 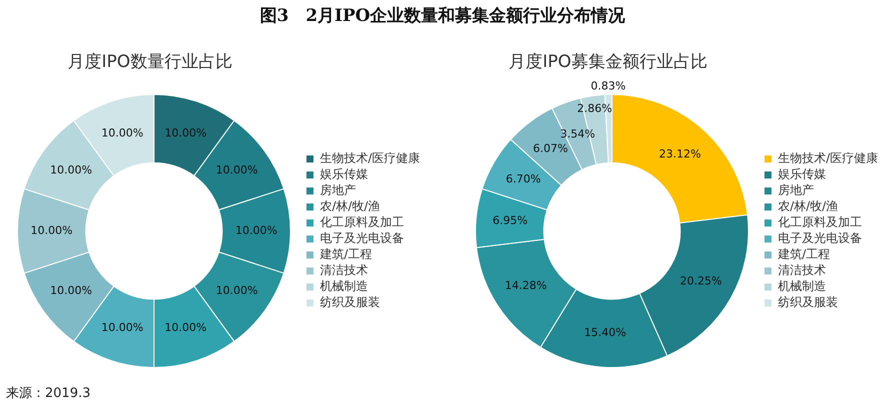 I want to click on data-label: 2.86%, so click(x=594, y=109).